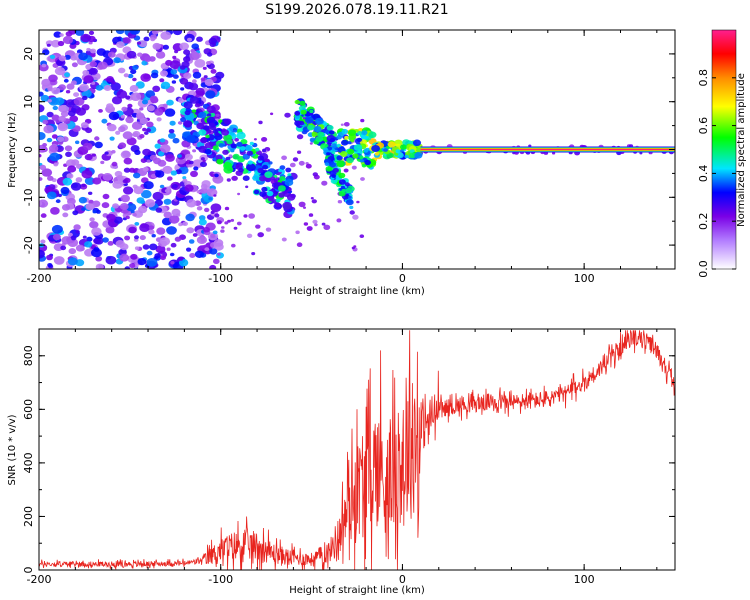 This screenshot has height=600, width=750. What do you see at coordinates (28, 462) in the screenshot?
I see `y-tick-label: 400` at bounding box center [28, 462].